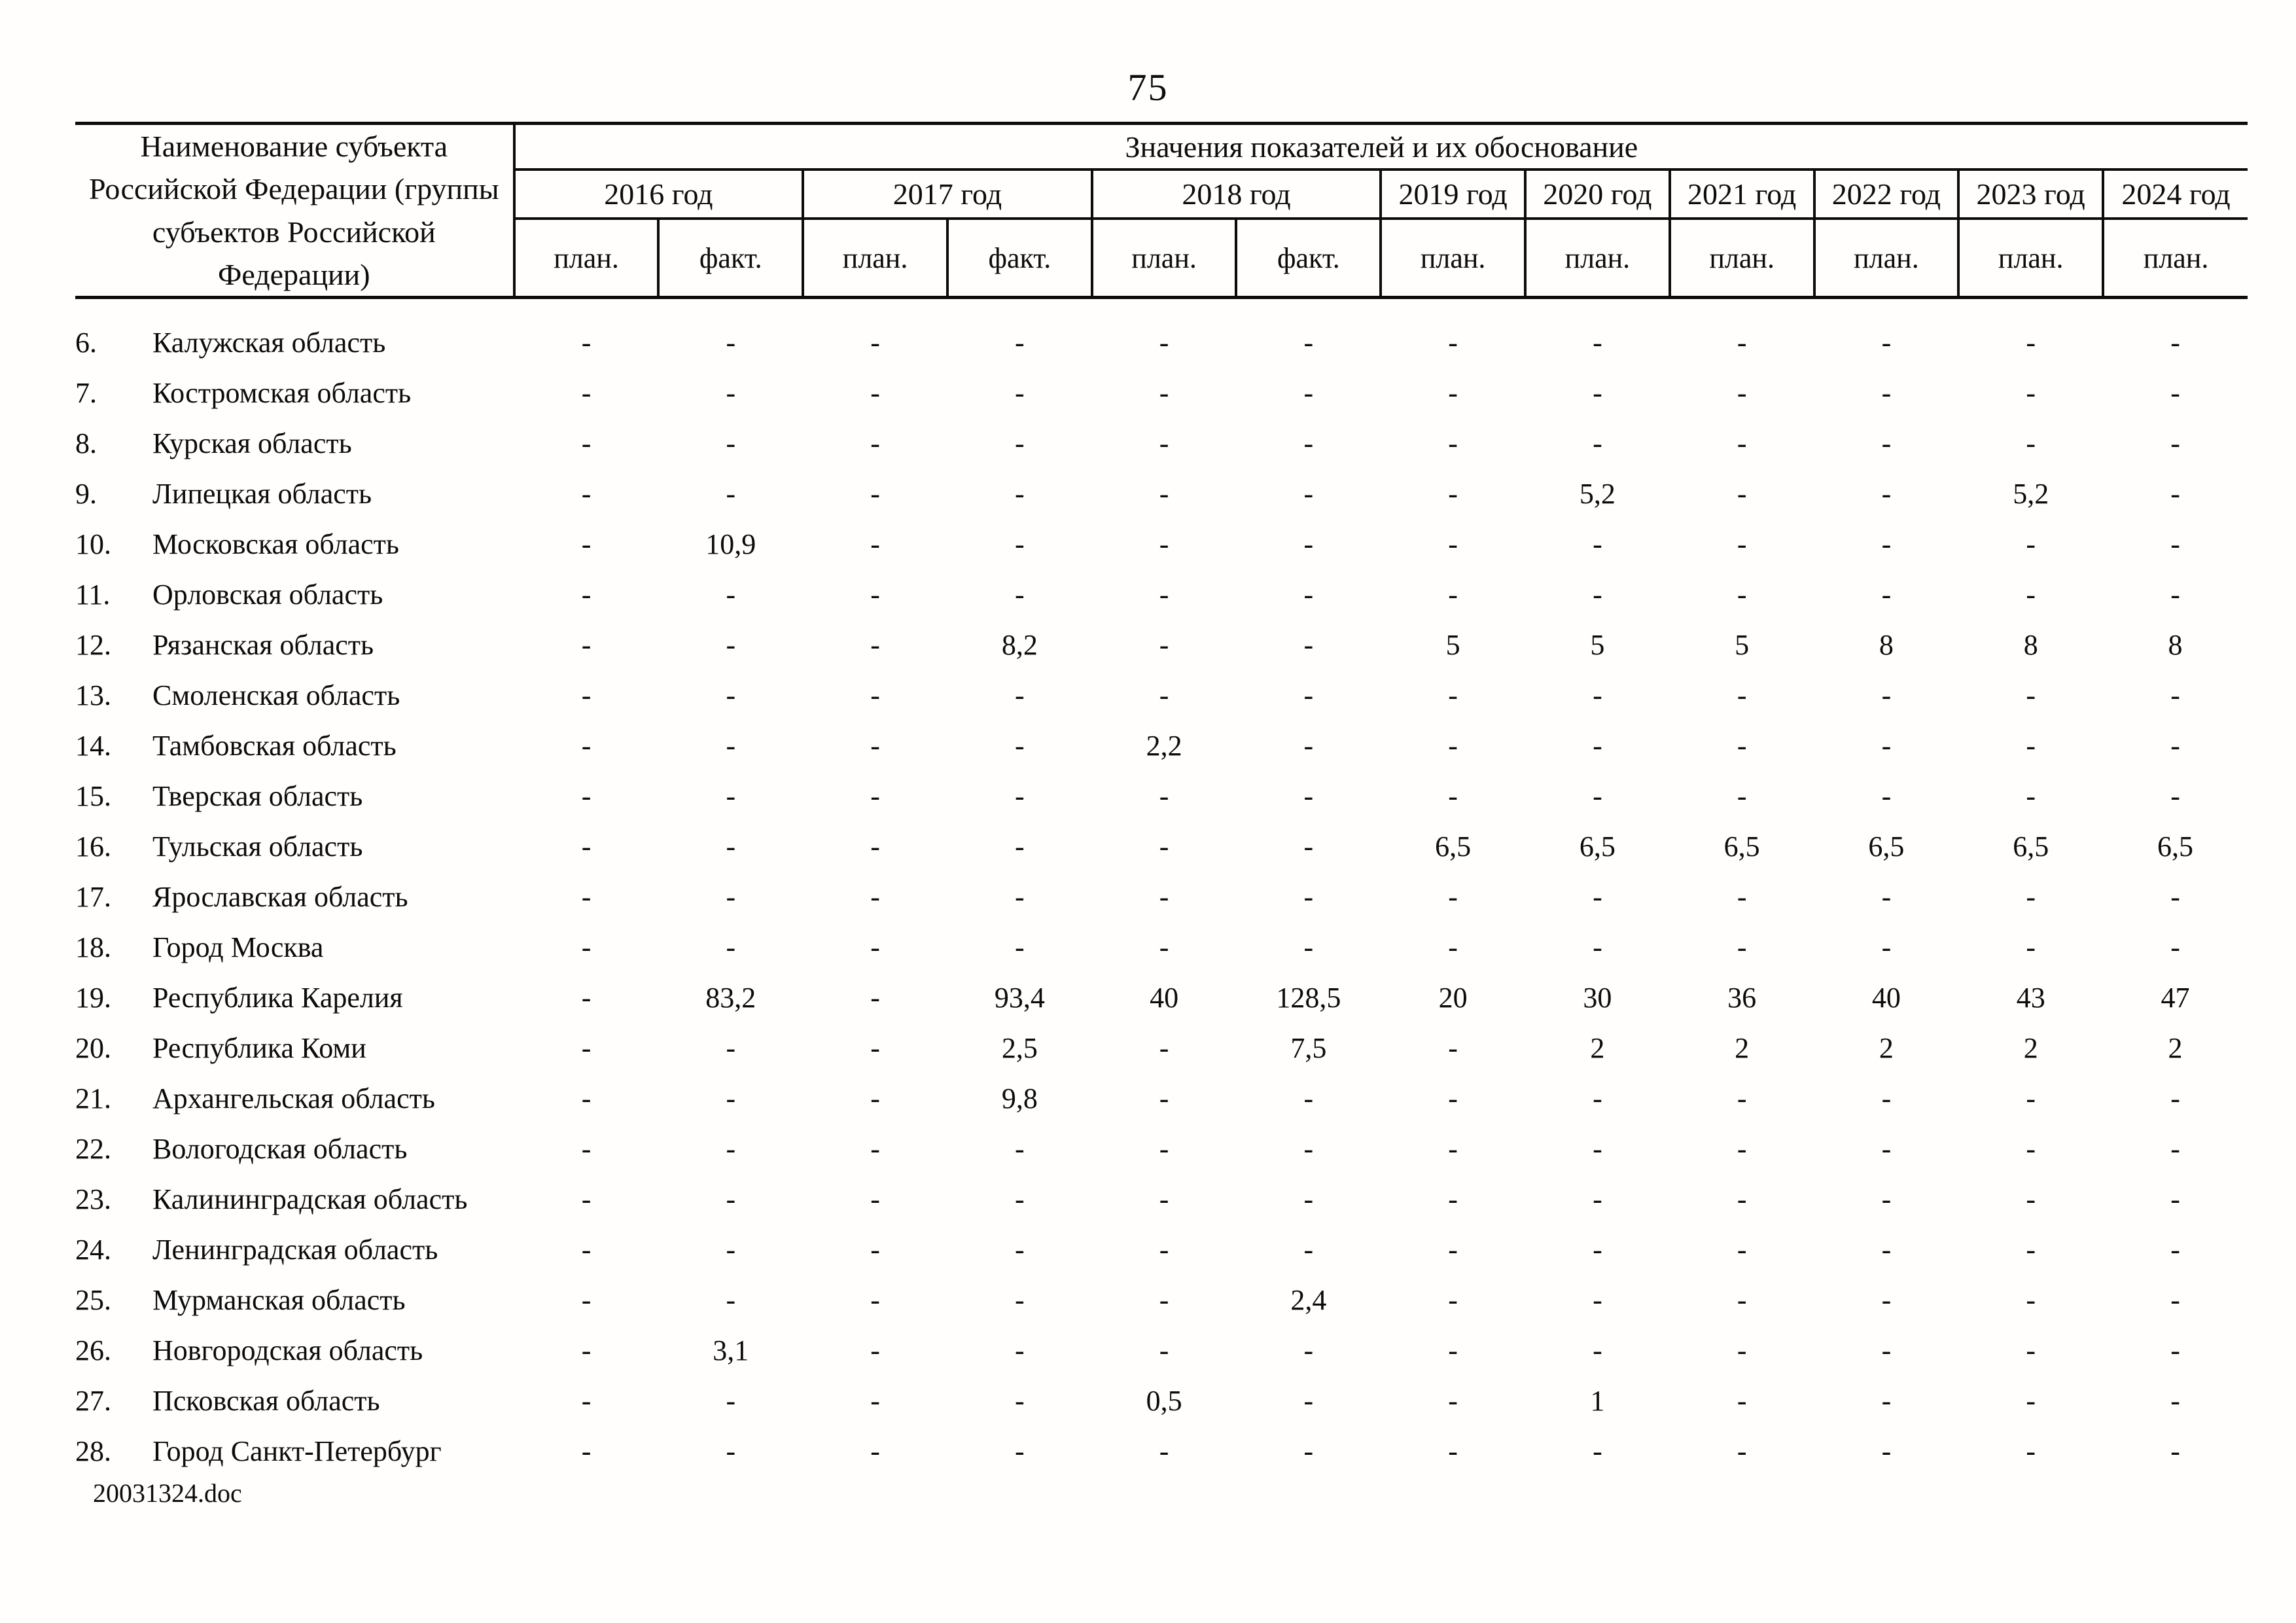  I want to click on value-cell: 7,5, so click(1308, 1048).